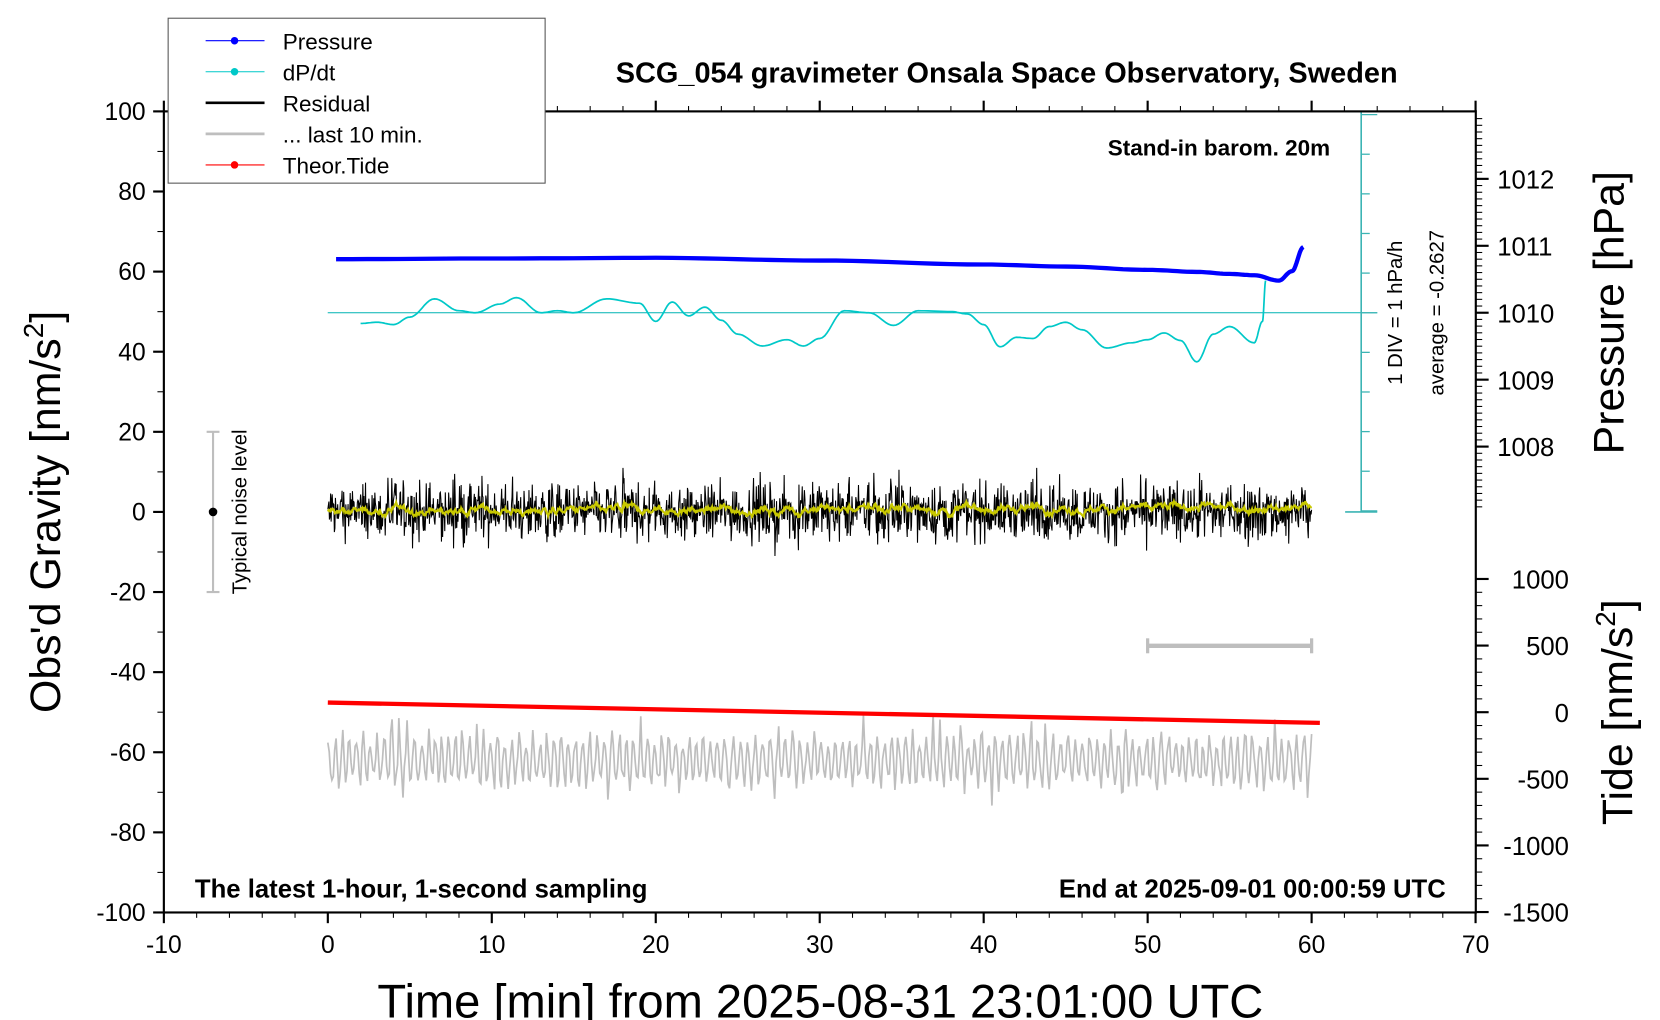  What do you see at coordinates (1525, 314) in the screenshot?
I see `pressure-tick-label: 1010` at bounding box center [1525, 314].